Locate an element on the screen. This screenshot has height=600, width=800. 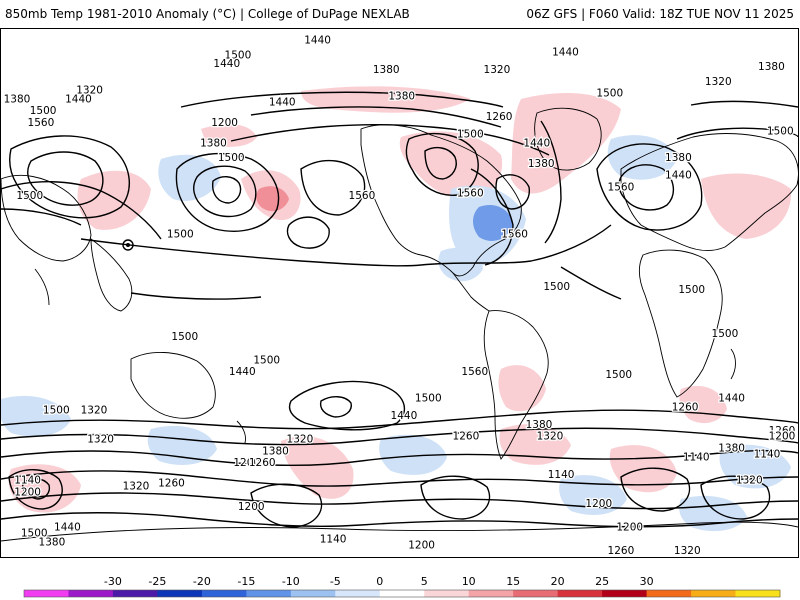
southeast-asia-outline is located at coordinates (111, 275).